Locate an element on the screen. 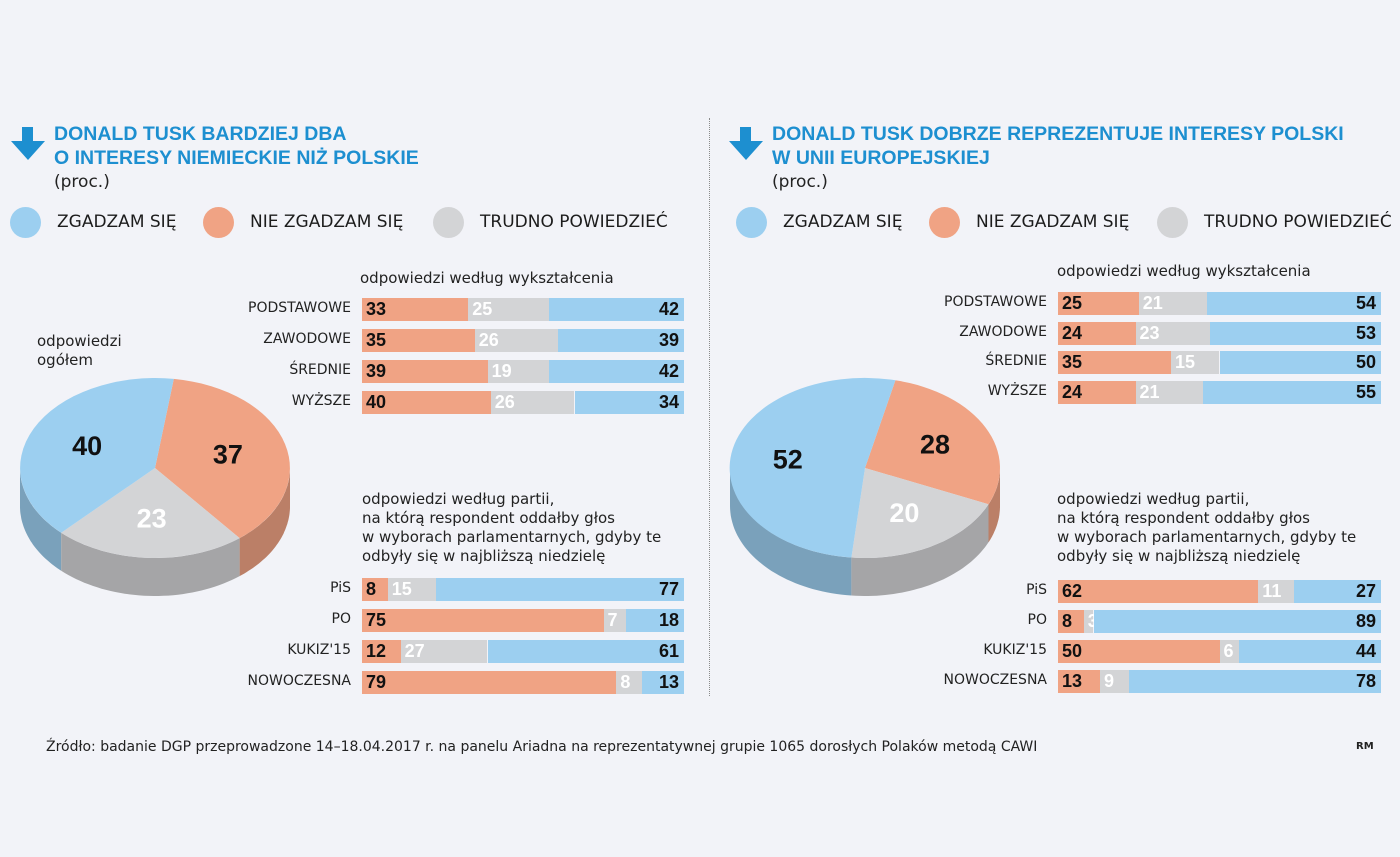 This screenshot has width=1400, height=857. bar-value: 55 is located at coordinates (1365, 391).